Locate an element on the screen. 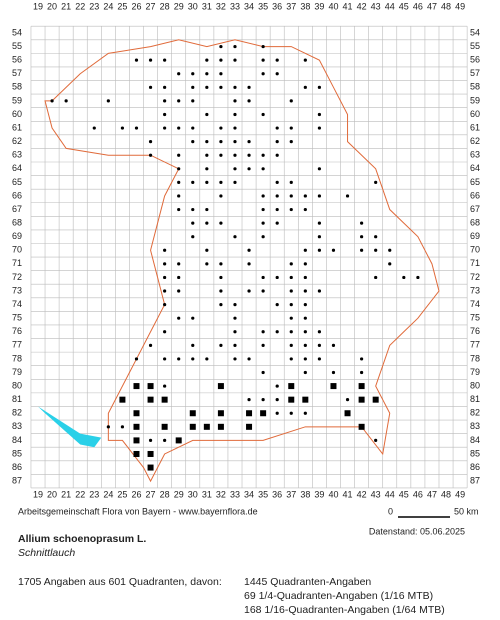 This screenshot has height=620, width=500. column-label: 41 is located at coordinates (348, 494).